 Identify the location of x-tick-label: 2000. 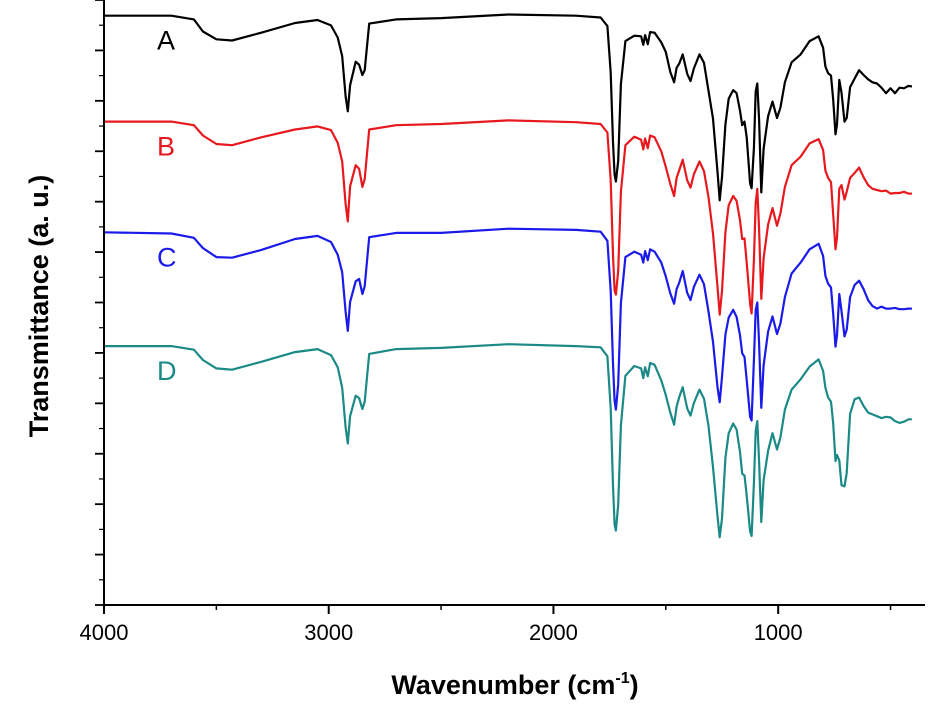
(553, 632).